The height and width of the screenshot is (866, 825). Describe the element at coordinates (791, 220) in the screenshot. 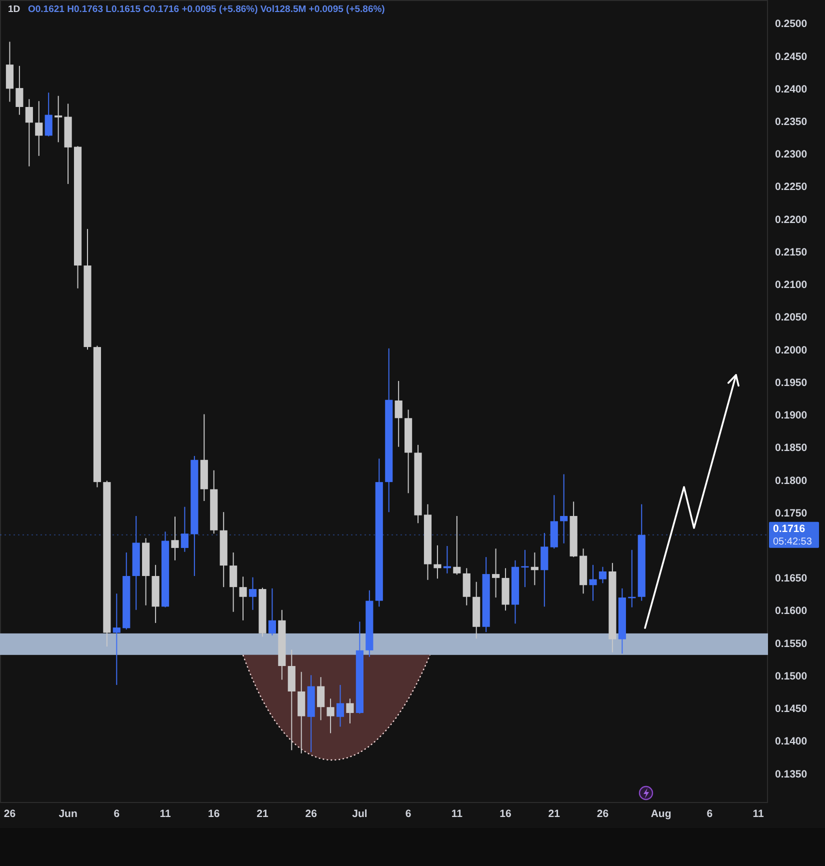

I see `y-tick-label: 0.2200` at that location.